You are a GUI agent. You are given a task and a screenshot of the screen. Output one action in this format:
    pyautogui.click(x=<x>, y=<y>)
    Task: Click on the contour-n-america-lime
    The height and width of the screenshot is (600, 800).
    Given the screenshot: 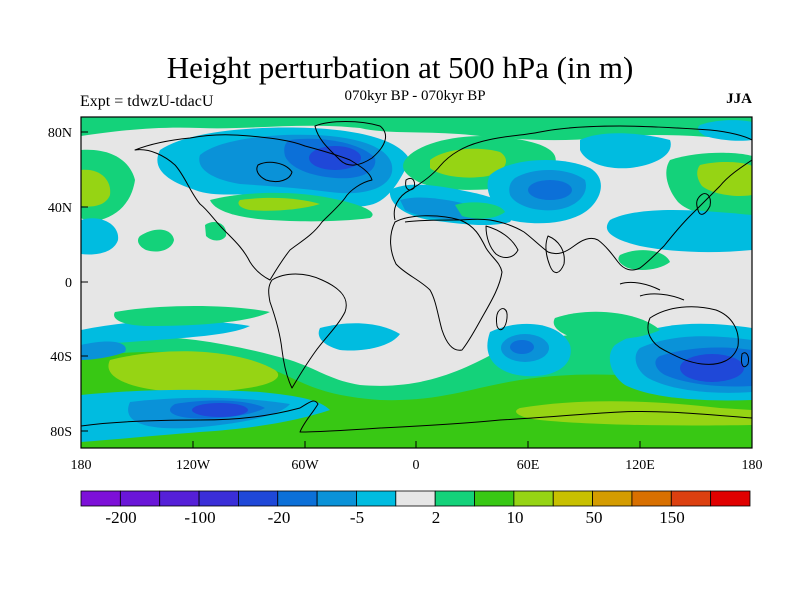 What is the action you would take?
    pyautogui.click(x=279, y=204)
    